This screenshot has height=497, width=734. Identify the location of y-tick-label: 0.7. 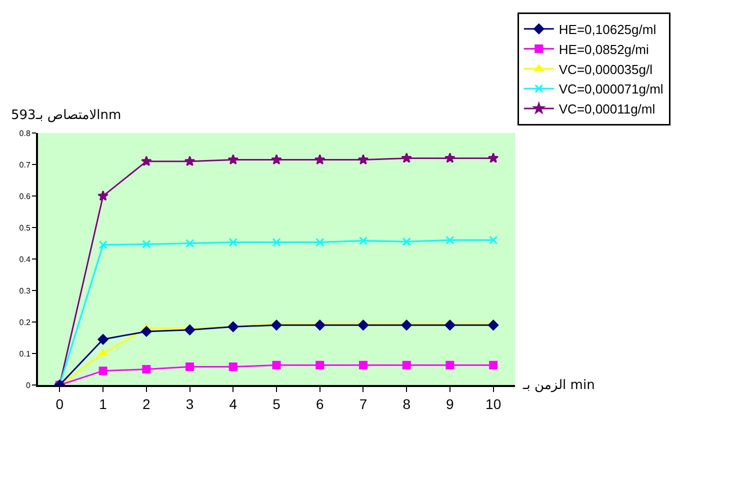
(25, 165).